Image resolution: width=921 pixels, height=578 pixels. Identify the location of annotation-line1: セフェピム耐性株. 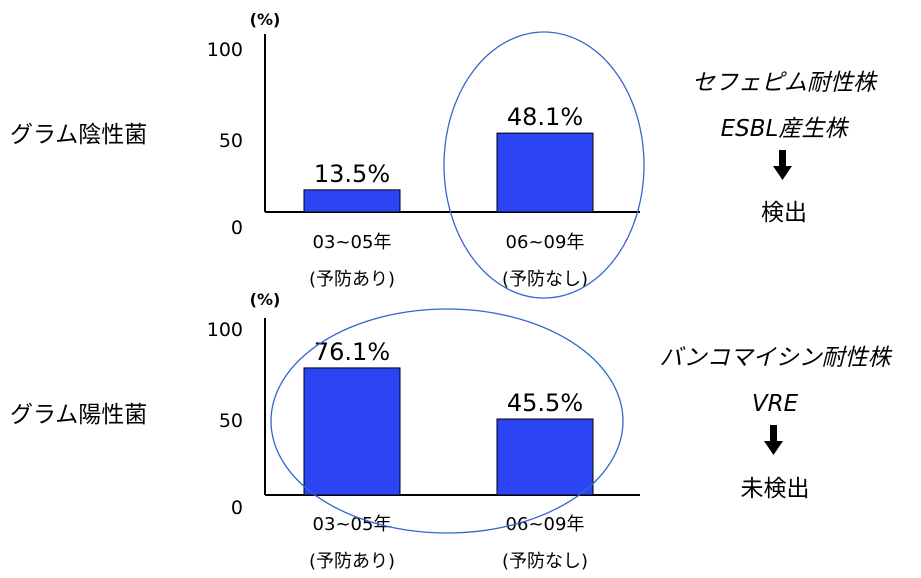
(785, 83).